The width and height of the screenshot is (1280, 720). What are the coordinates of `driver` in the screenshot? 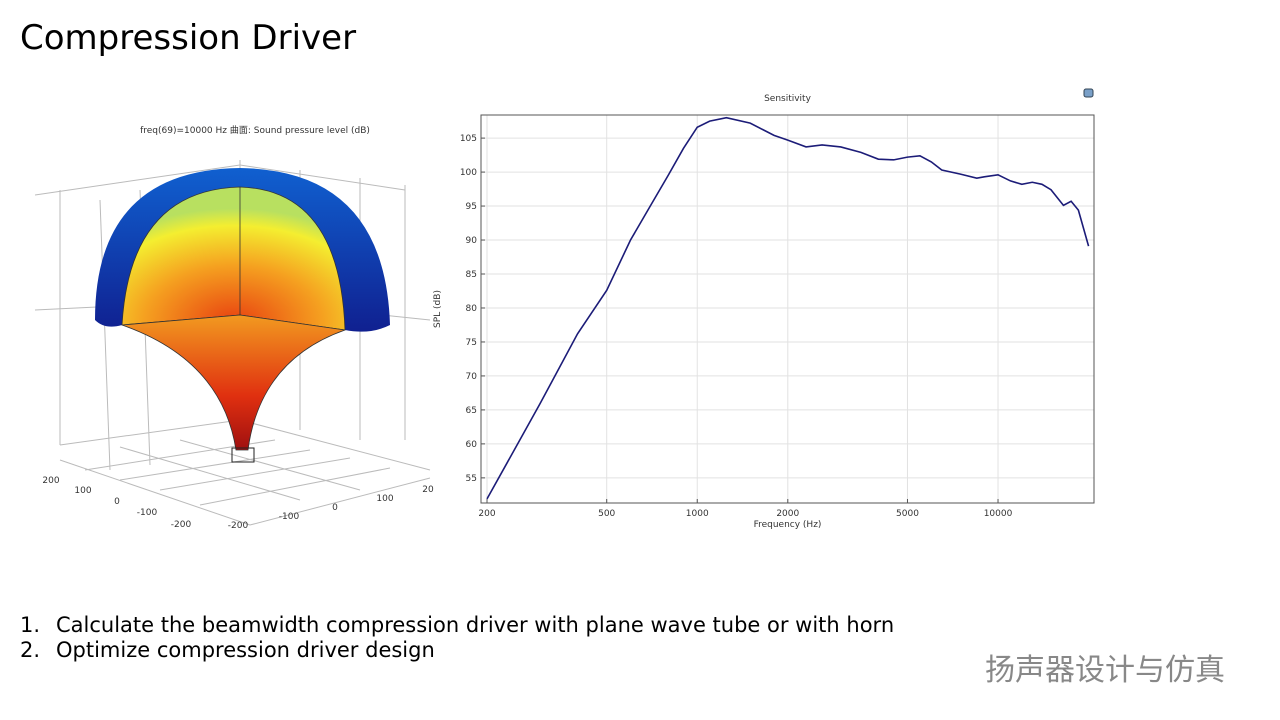 It's located at (243, 455).